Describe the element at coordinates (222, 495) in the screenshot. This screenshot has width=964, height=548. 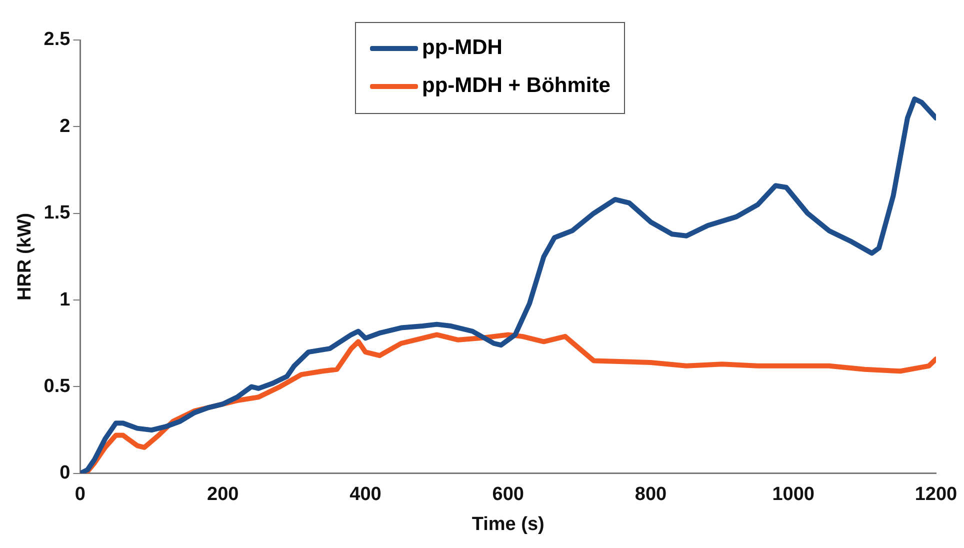
I see `x-tick-label: 200` at that location.